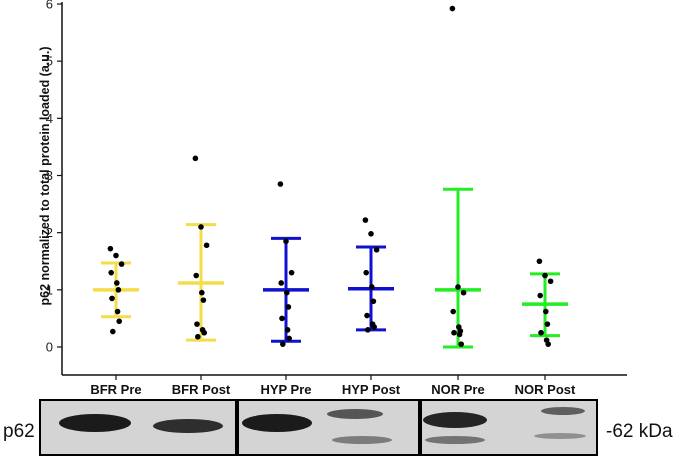  What do you see at coordinates (49, 232) in the screenshot?
I see `y-tick-label: 2` at bounding box center [49, 232].